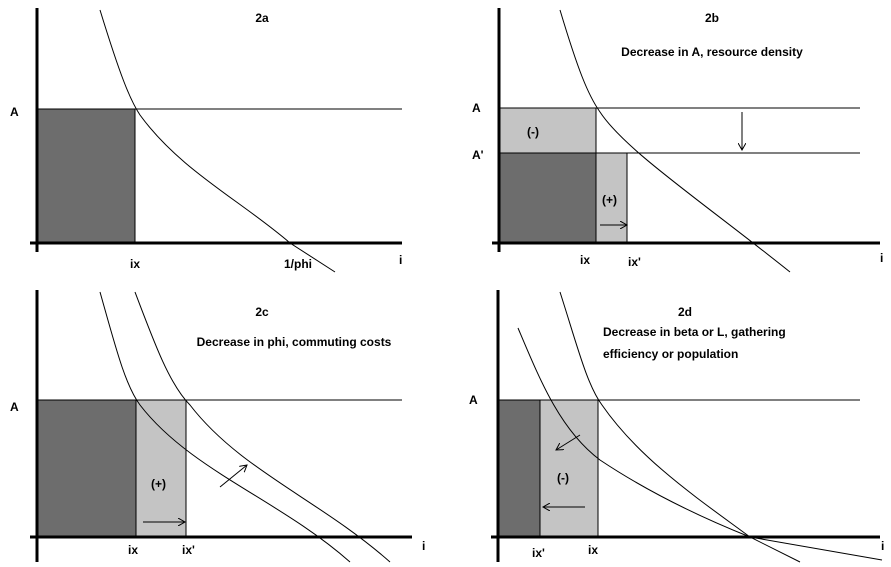 The image size is (891, 567). What do you see at coordinates (712, 18) in the screenshot?
I see `title: 2b` at bounding box center [712, 18].